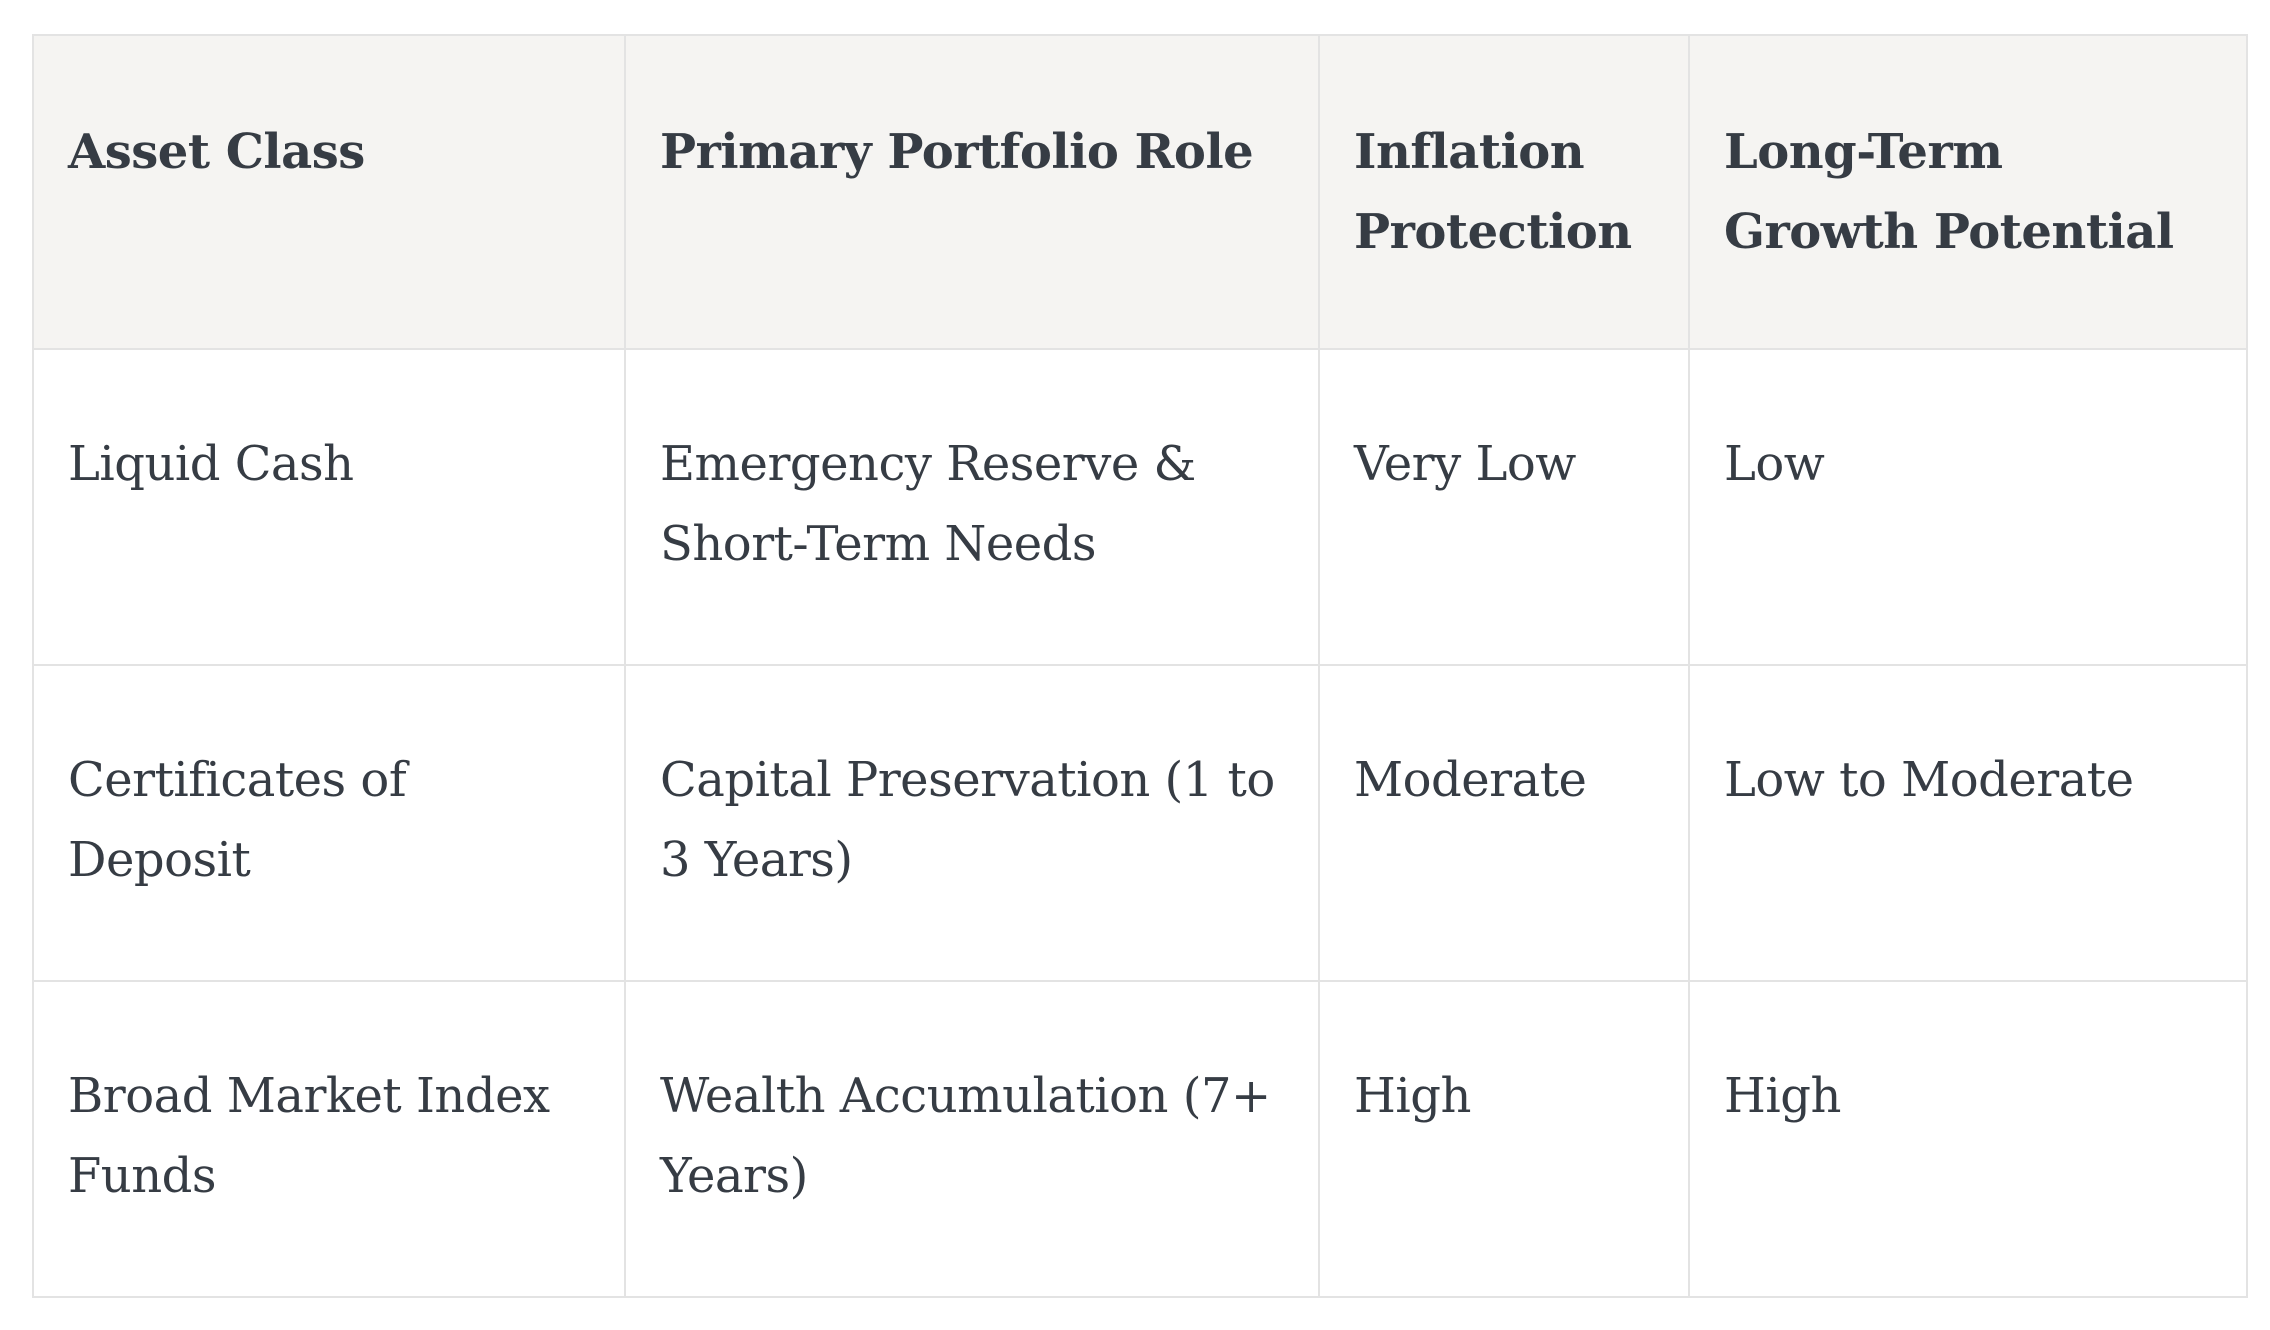  I want to click on header-primary-portfolio-role: Primary Portfolio Role, so click(972, 192).